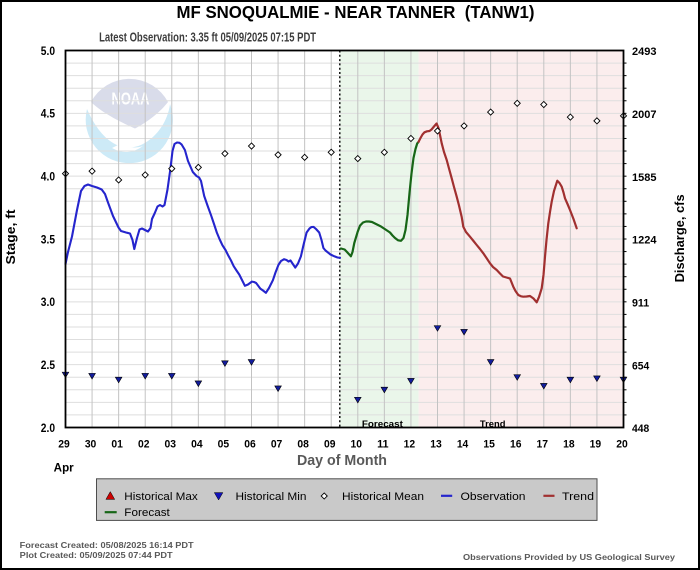 Image resolution: width=700 pixels, height=570 pixels. I want to click on svg-text: 12, so click(410, 445).